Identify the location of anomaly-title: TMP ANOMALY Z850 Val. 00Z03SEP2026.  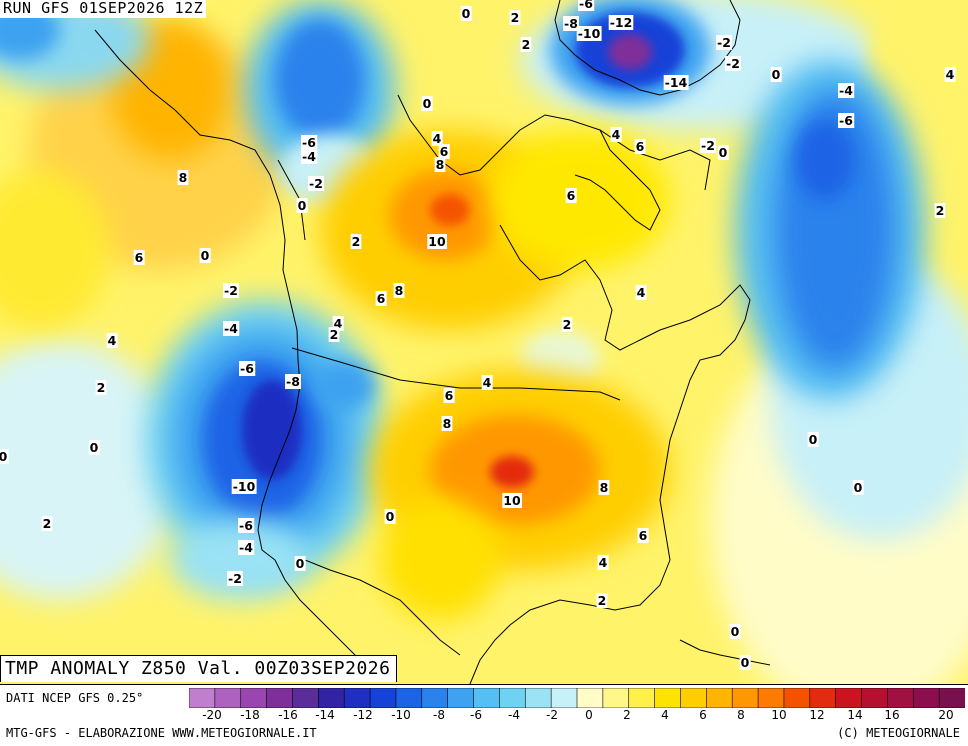
(199, 668).